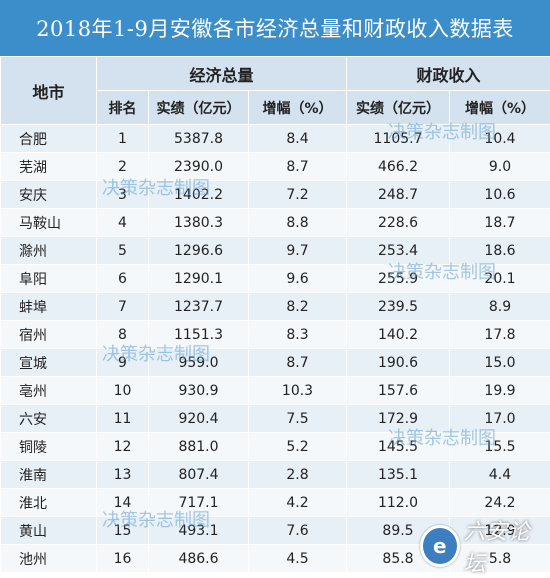  Describe the element at coordinates (298, 139) in the screenshot. I see `cell-gdp-growth: 8.4` at that location.